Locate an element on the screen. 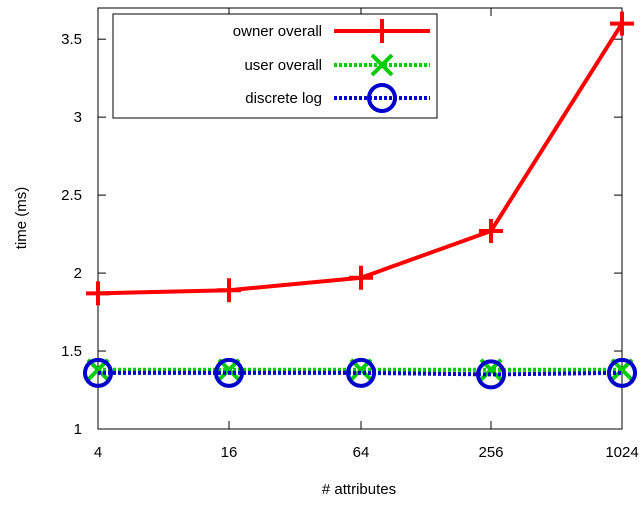  x-axis-label: # attributes is located at coordinates (359, 489).